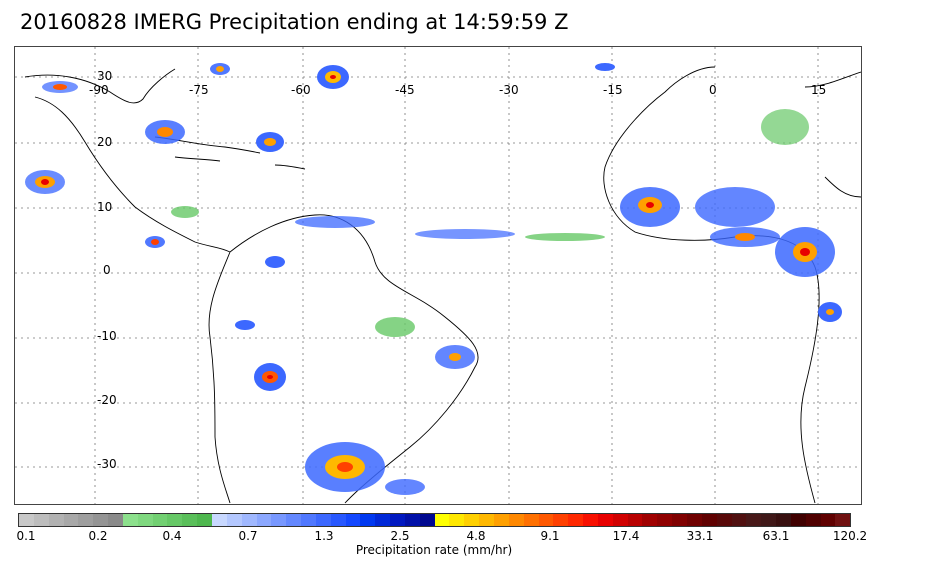 Image resolution: width=944 pixels, height=571 pixels. Describe the element at coordinates (107, 464) in the screenshot. I see `lat-label: -30` at that location.